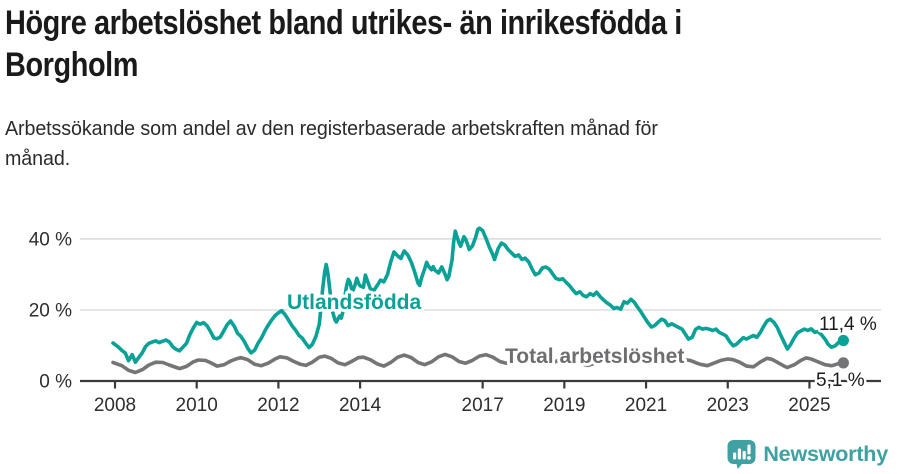 The image size is (900, 474). I want to click on x-tick-label-2010: 2010, so click(197, 405).